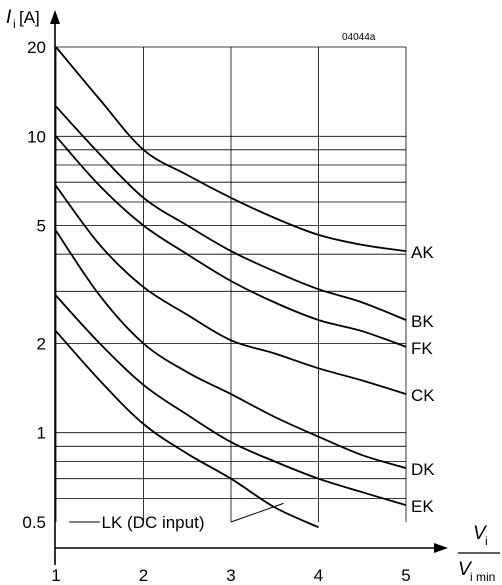 Image resolution: width=502 pixels, height=585 pixels. What do you see at coordinates (482, 577) in the screenshot?
I see `x-axis-title-denominator-sub: i min` at bounding box center [482, 577].